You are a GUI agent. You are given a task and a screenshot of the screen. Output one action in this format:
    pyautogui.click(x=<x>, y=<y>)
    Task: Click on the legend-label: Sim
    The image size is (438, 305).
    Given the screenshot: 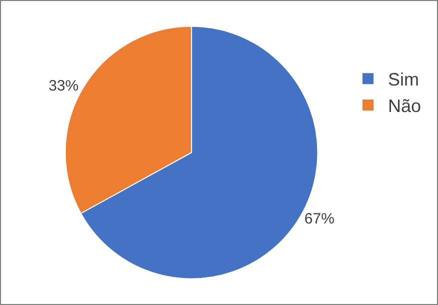 What is the action you would take?
    pyautogui.click(x=403, y=80)
    